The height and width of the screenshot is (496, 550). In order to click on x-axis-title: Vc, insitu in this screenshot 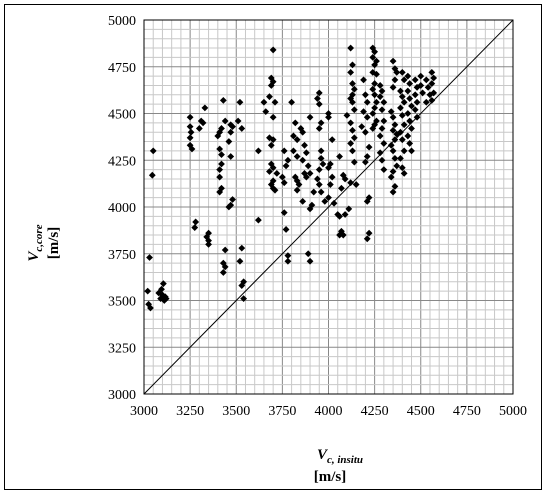, I will do `click(340, 456)`.